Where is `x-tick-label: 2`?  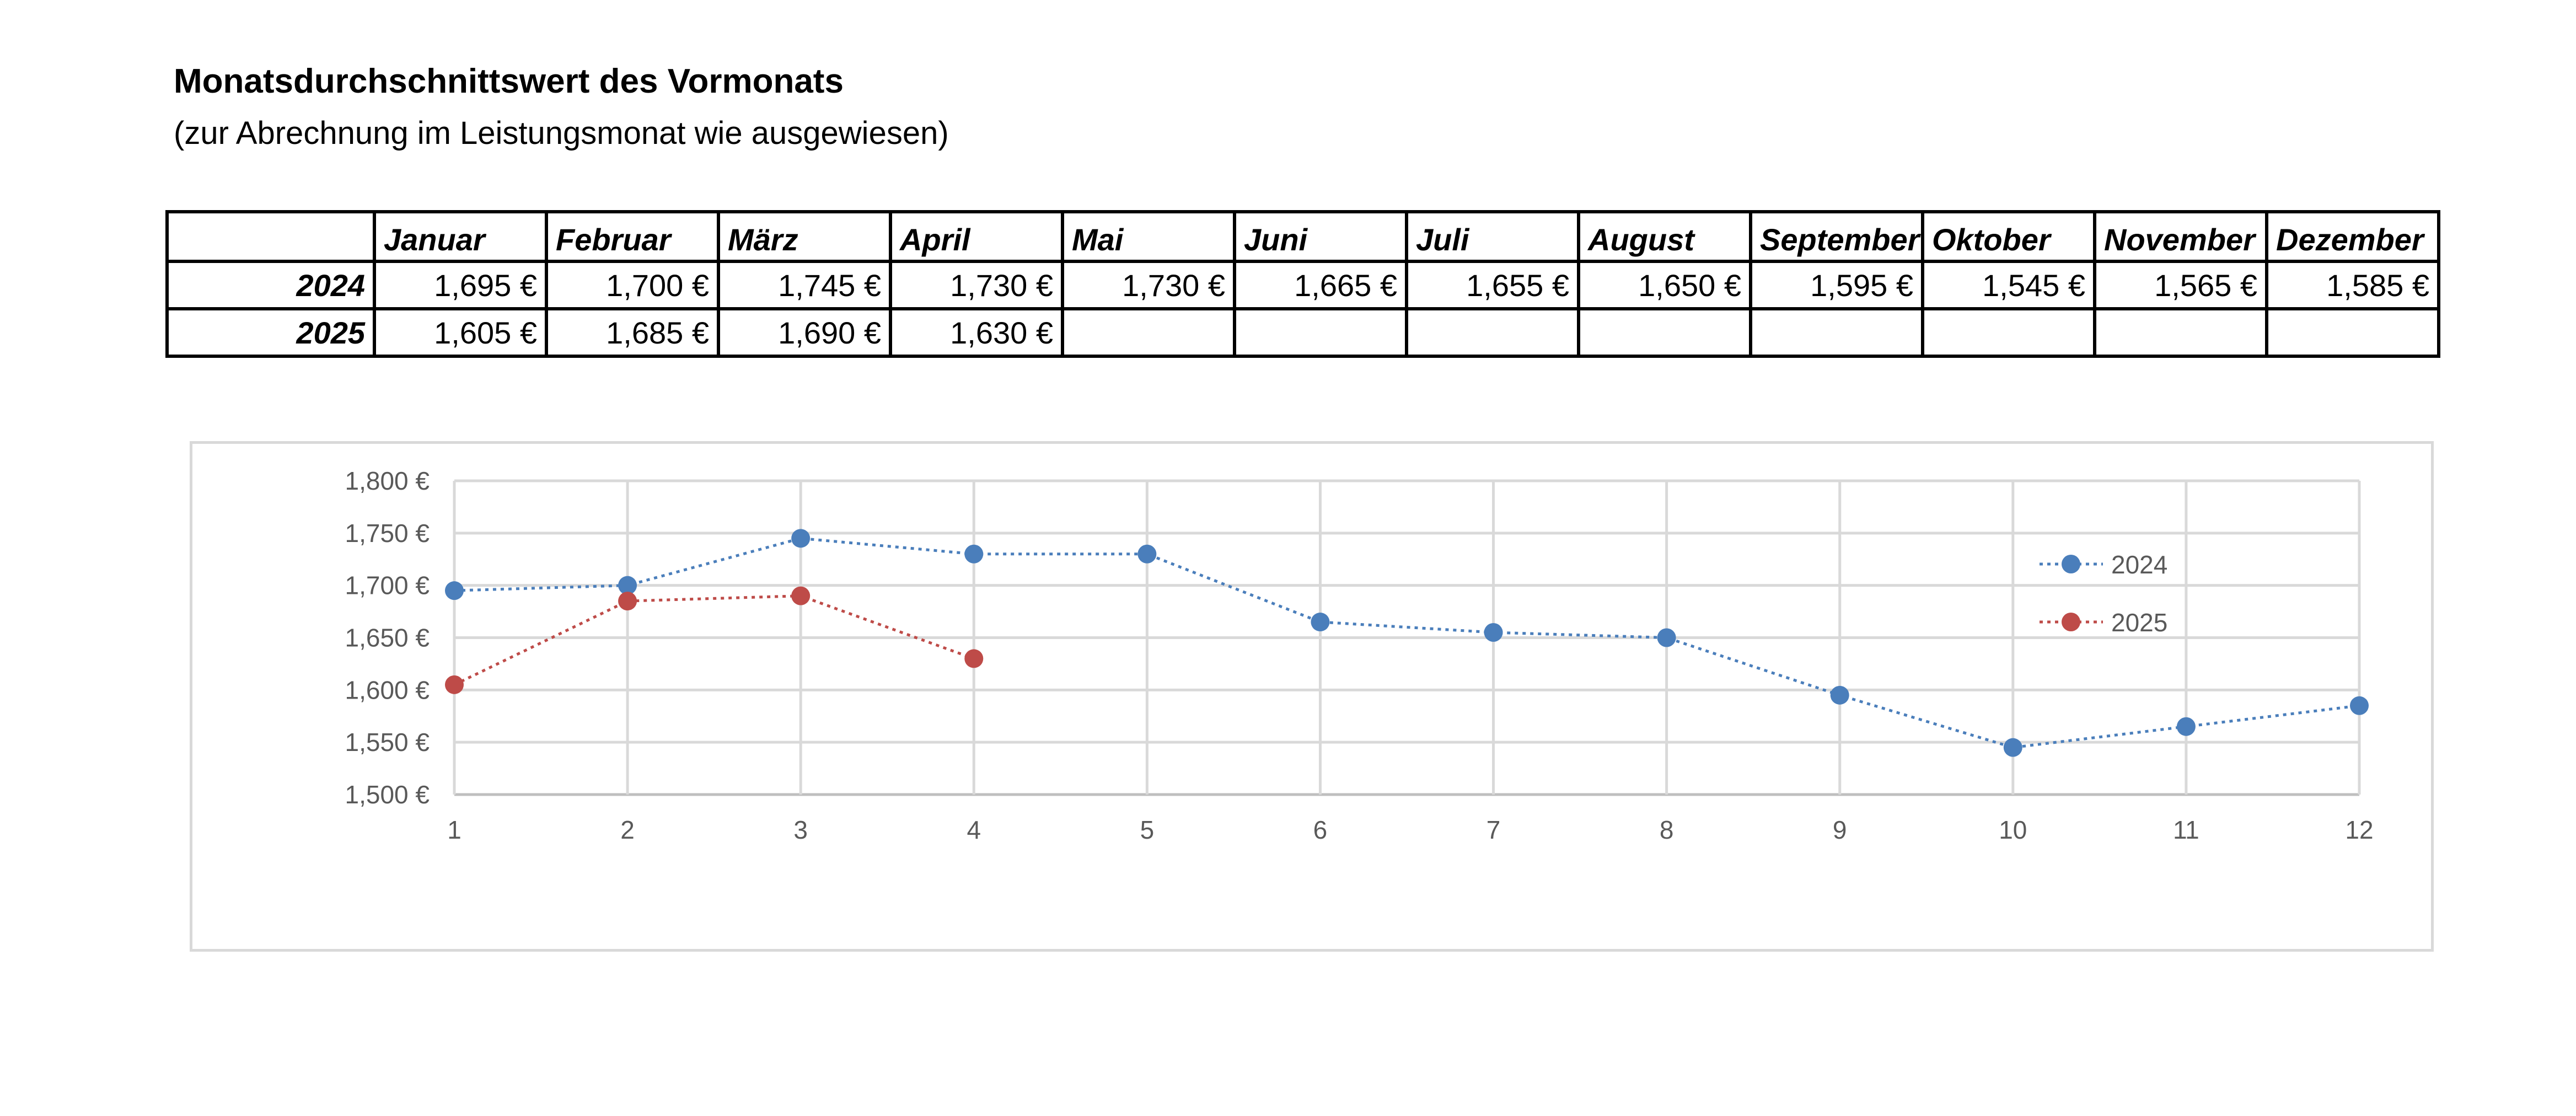 x-tick-label: 2 is located at coordinates (627, 830).